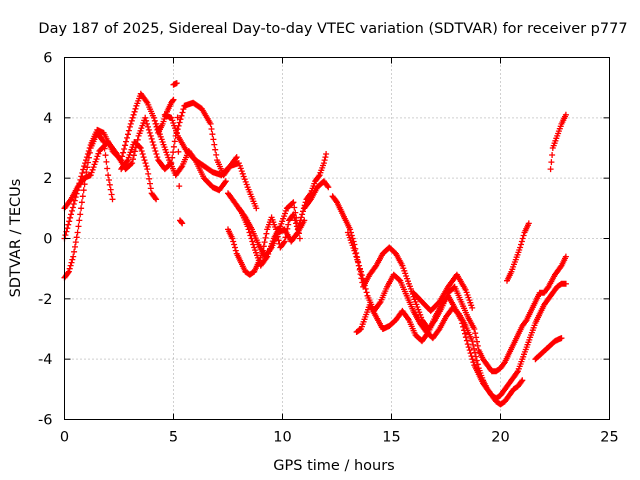 The width and height of the screenshot is (640, 480). I want to click on series-track-f, so click(210, 161).